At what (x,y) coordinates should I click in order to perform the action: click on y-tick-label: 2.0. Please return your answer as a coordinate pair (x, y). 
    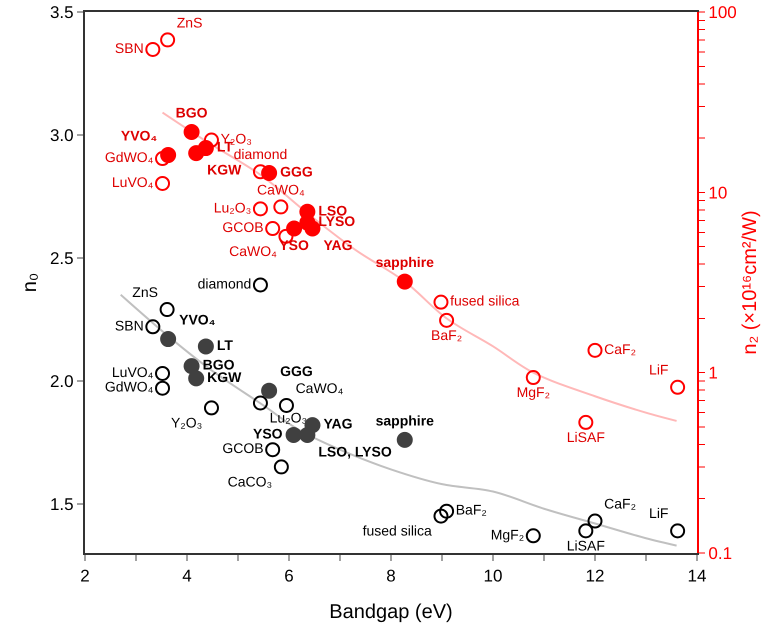
    Looking at the image, I should click on (62, 381).